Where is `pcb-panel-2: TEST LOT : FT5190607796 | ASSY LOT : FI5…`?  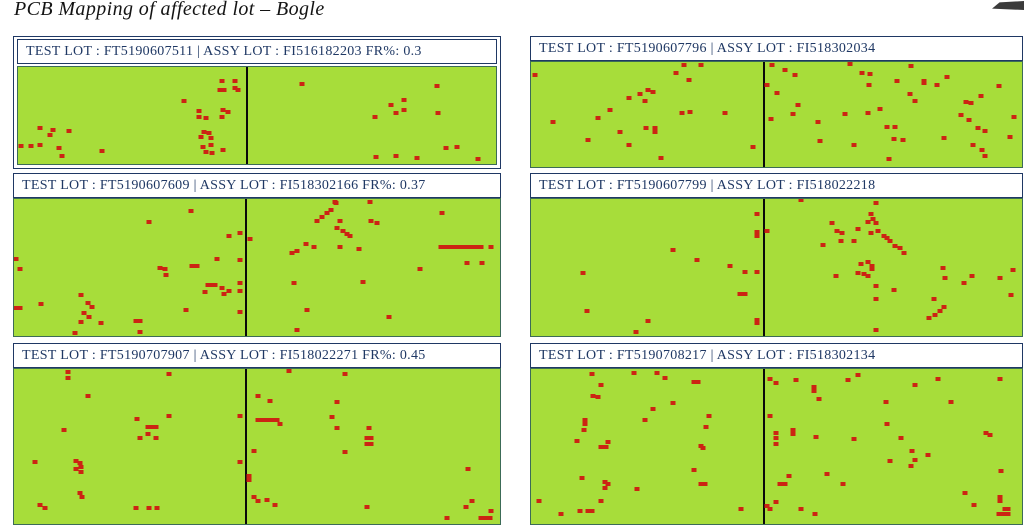
pcb-panel-2: TEST LOT : FT5190607796 | ASSY LOT : FI5… is located at coordinates (776, 102).